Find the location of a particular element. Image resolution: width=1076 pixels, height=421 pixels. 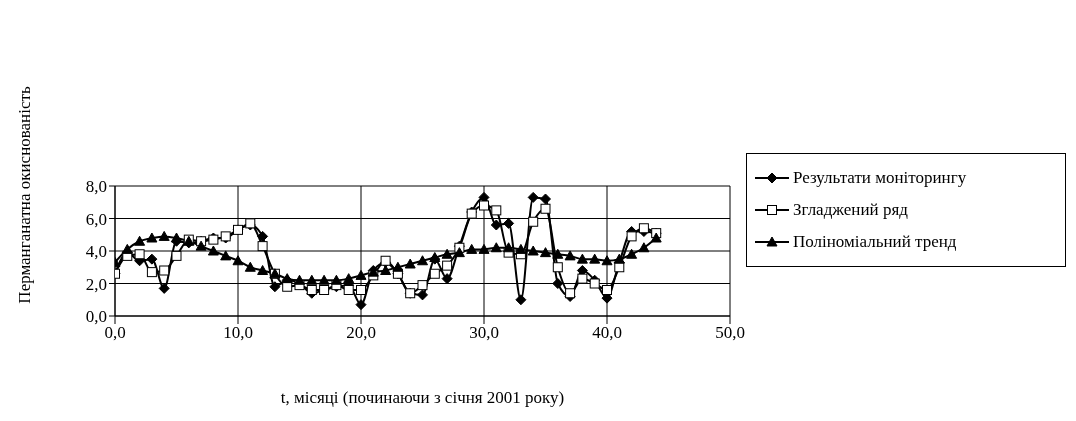

legend-label: Результати моніторингу is located at coordinates (880, 178).